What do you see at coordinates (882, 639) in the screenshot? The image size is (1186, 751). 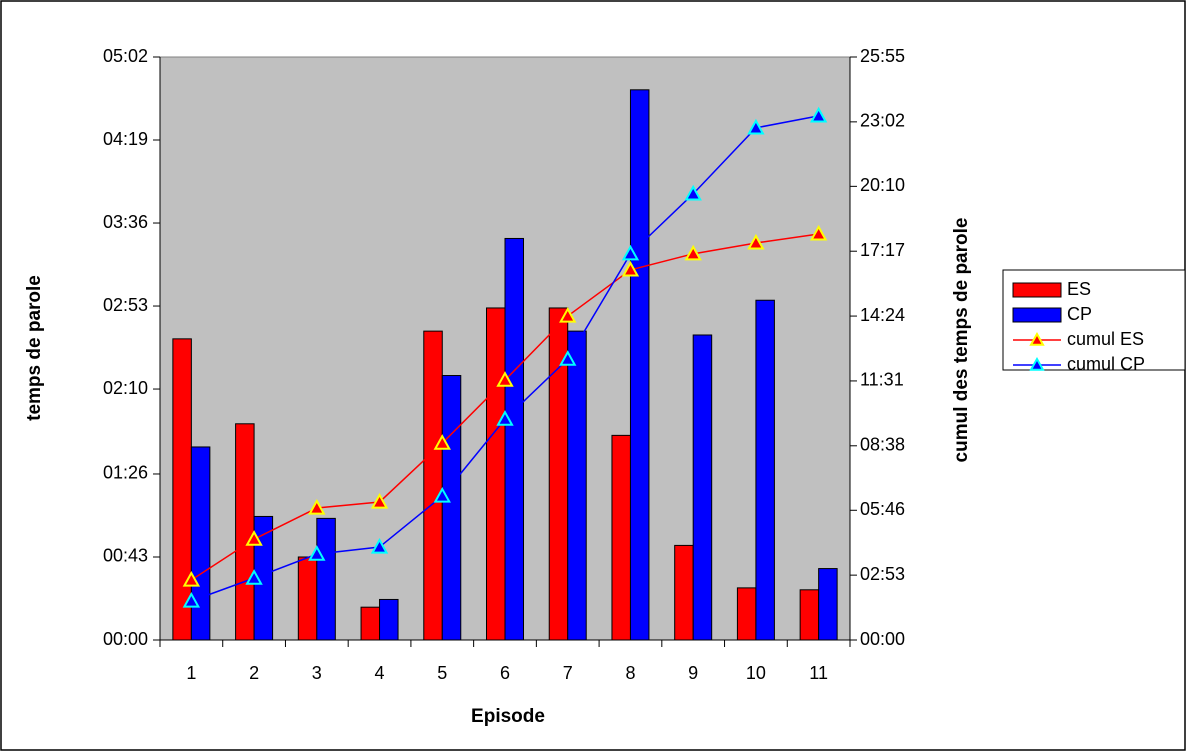 I see `y2-tick-label: 00:00` at bounding box center [882, 639].